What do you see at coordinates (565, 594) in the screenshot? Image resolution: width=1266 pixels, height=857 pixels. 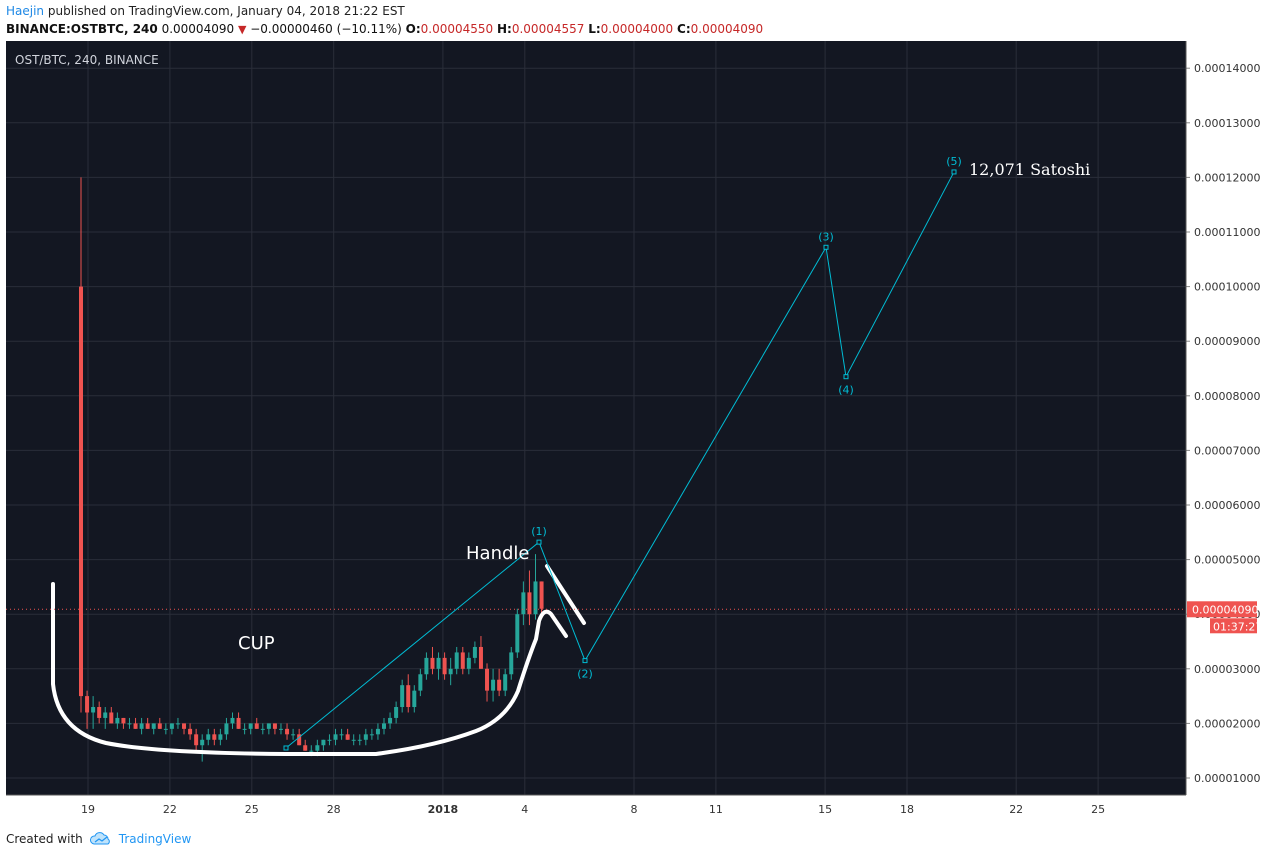 I see `handle-stroke` at bounding box center [565, 594].